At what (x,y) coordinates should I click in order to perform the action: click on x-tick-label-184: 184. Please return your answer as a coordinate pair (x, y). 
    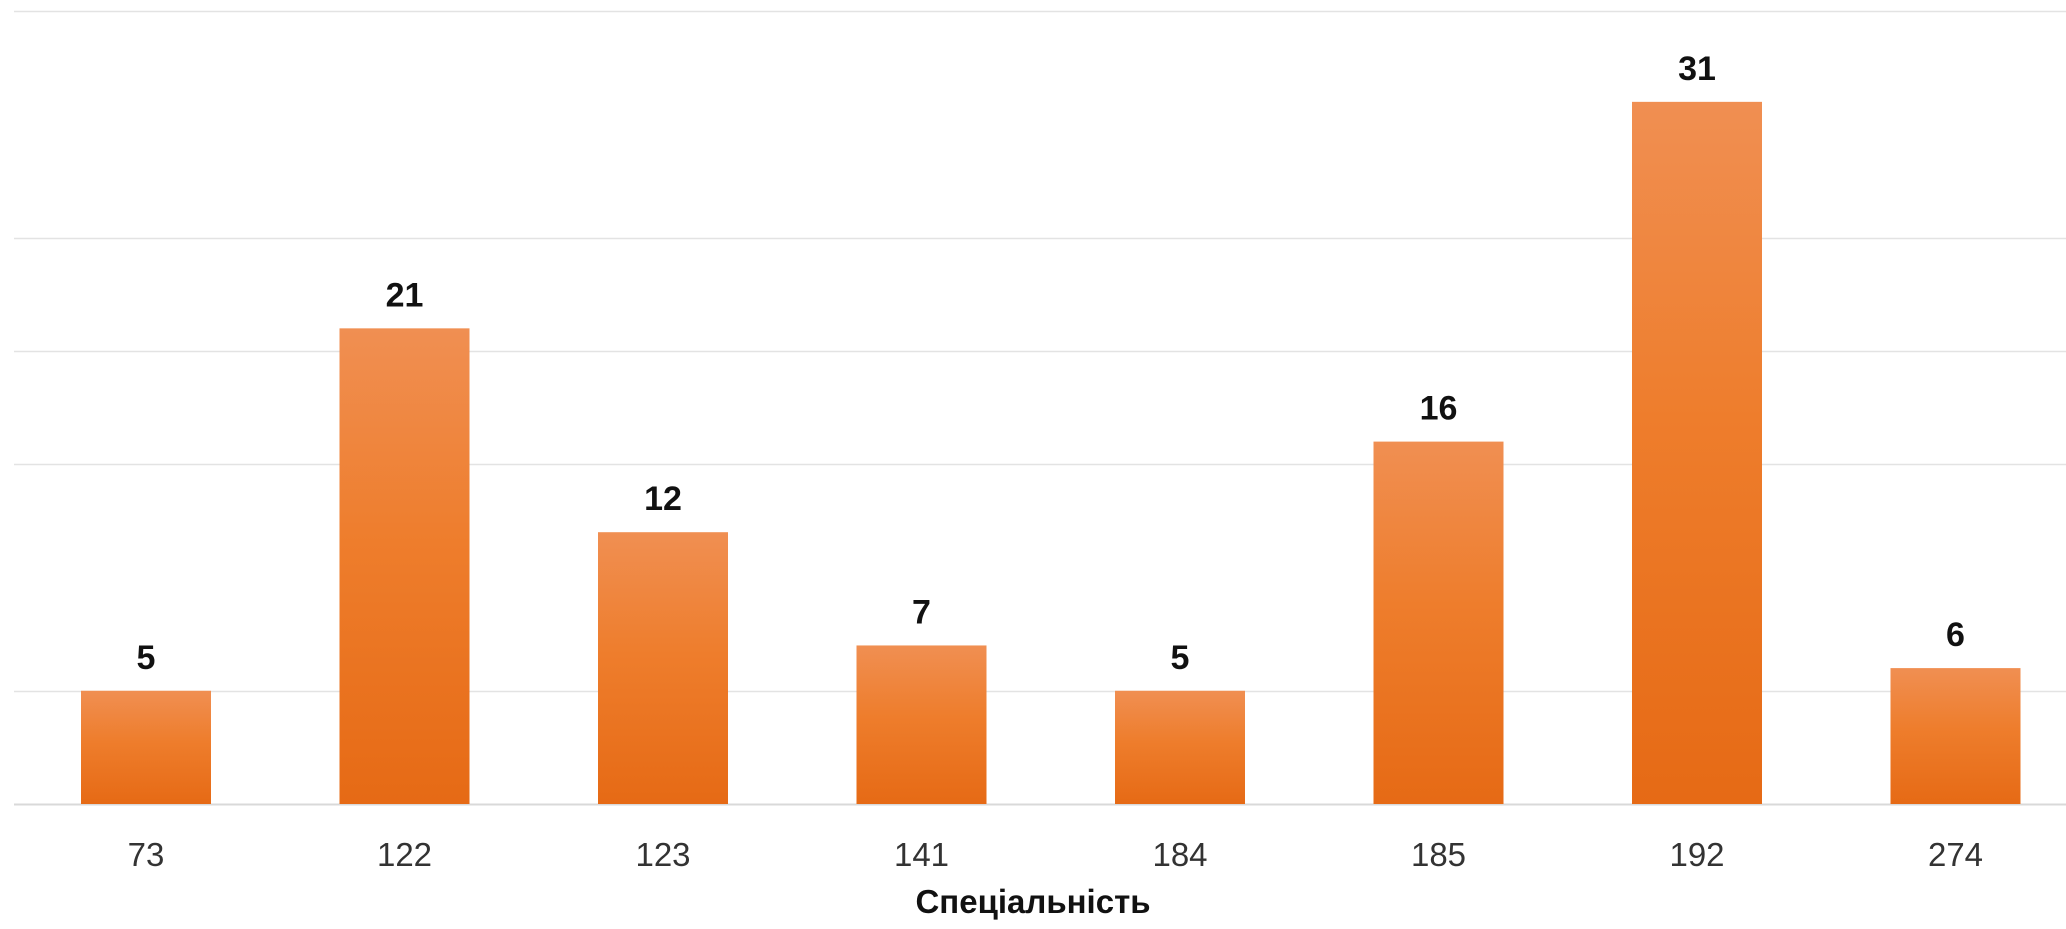
    Looking at the image, I should click on (1179, 854).